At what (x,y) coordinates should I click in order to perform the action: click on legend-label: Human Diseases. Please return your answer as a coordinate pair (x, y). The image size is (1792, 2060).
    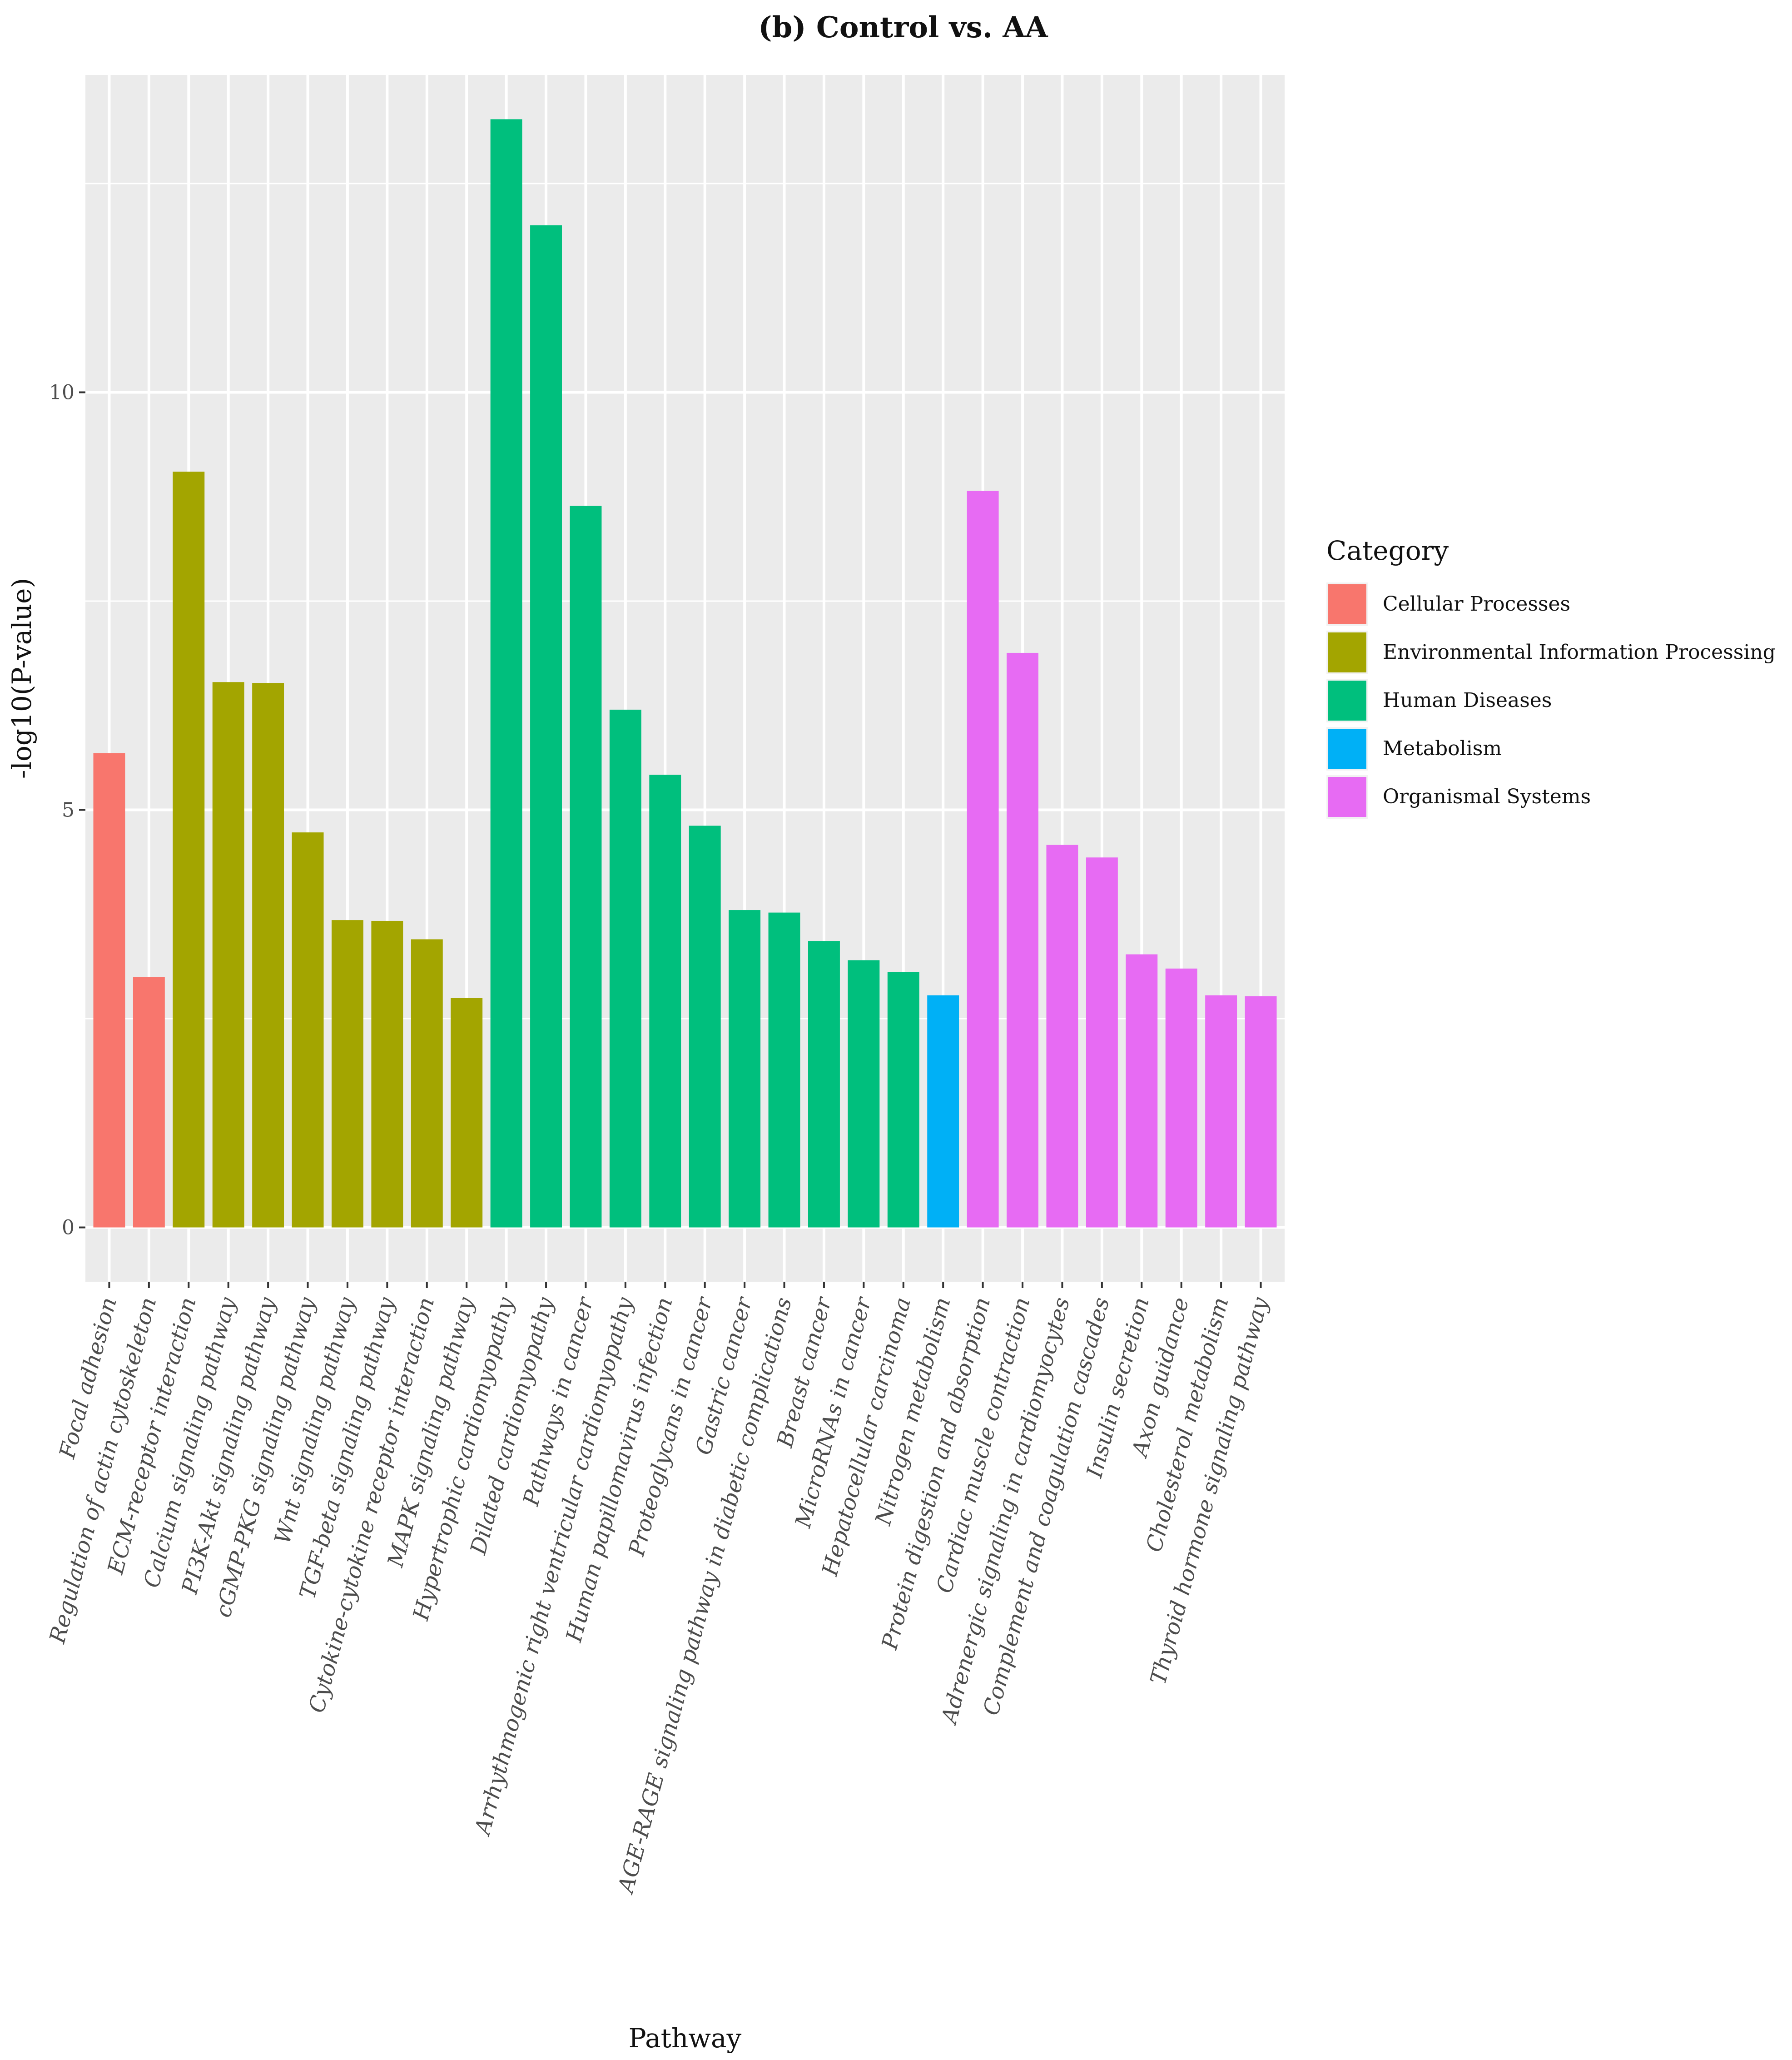
    Looking at the image, I should click on (1467, 701).